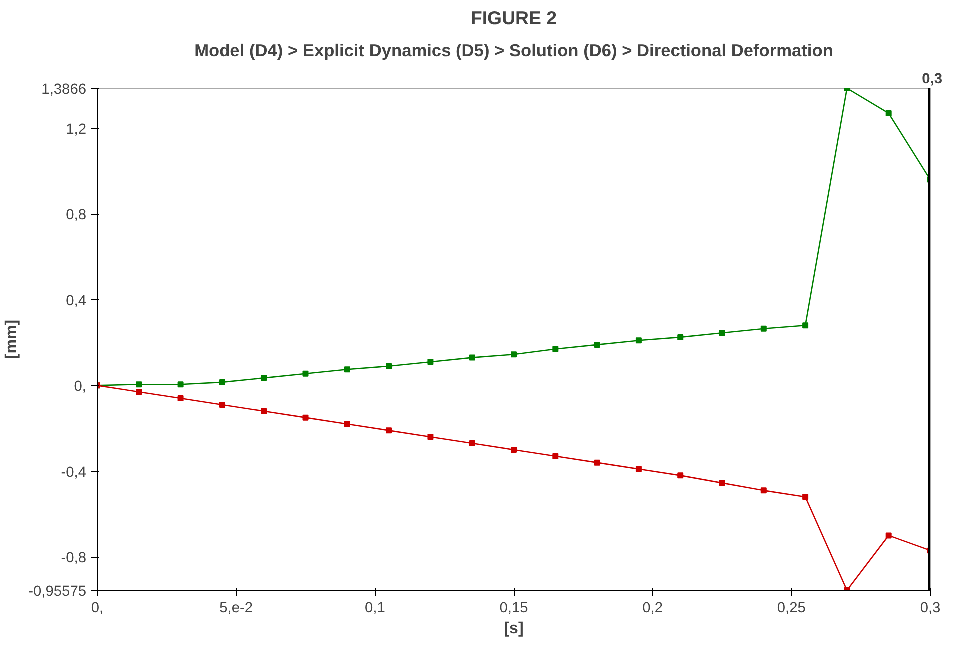 This screenshot has height=645, width=958. I want to click on chart-title: FIGURE 2, so click(514, 18).